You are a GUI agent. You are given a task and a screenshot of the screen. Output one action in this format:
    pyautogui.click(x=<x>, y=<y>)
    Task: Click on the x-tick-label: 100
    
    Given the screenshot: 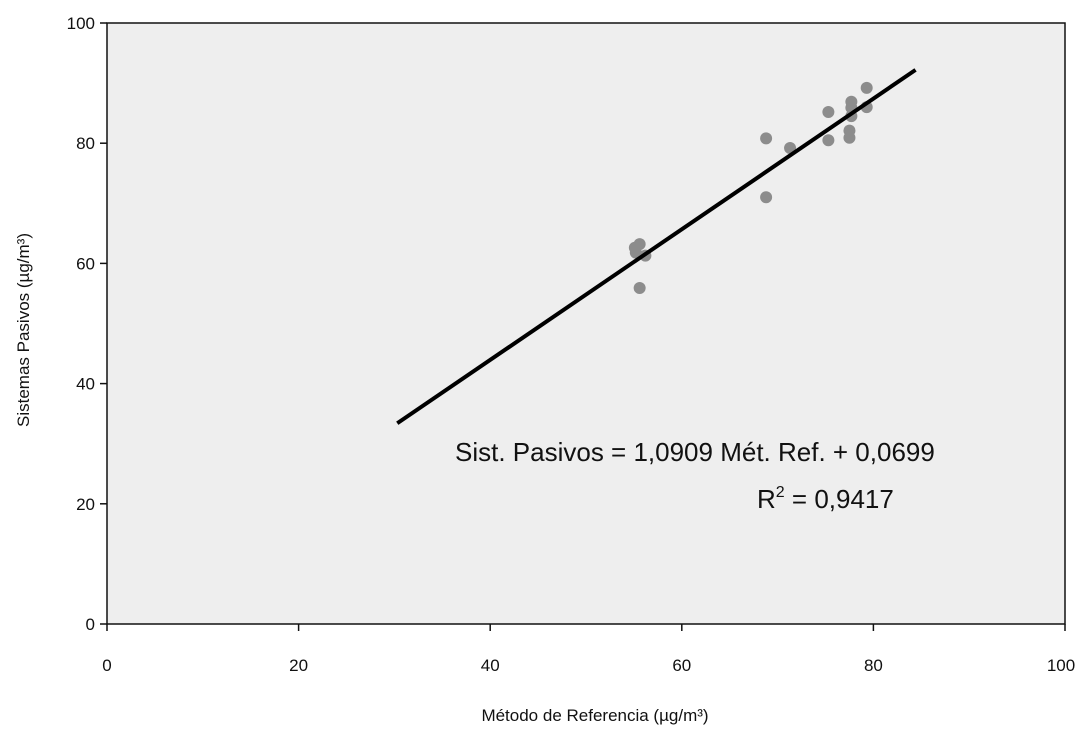 What is the action you would take?
    pyautogui.click(x=1061, y=665)
    